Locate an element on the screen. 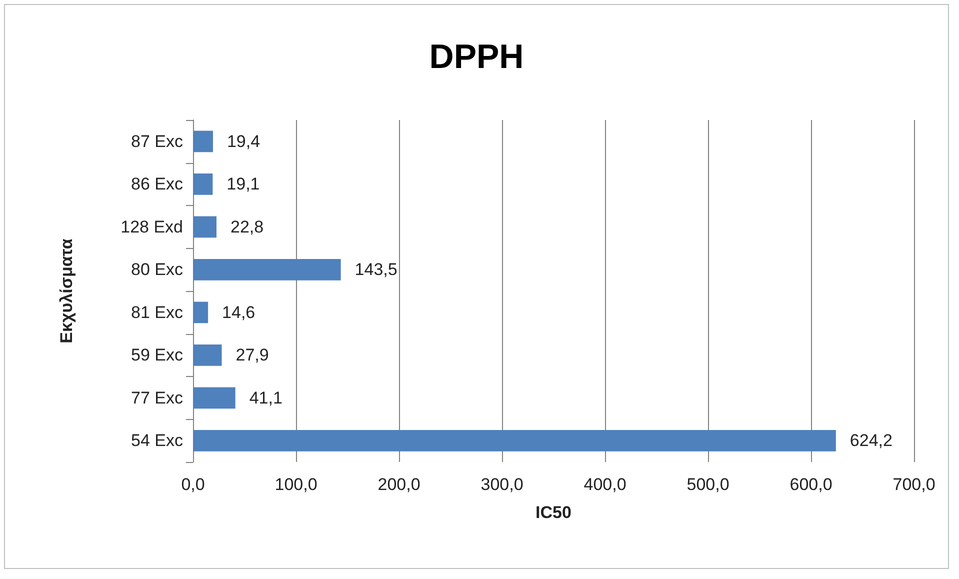  data-label: 22,8 is located at coordinates (247, 226).